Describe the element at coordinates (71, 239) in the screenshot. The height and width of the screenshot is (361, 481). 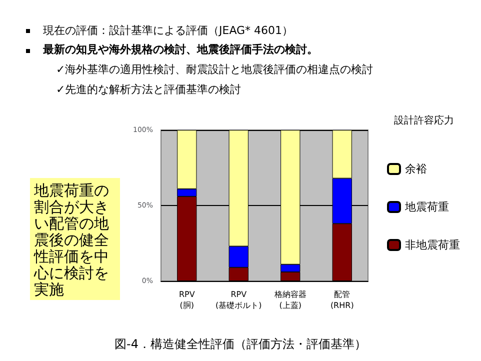
I see `text: 地震荷重の割合が大きい配管の地震後の健全性評価を中心に検討を実施` at that location.